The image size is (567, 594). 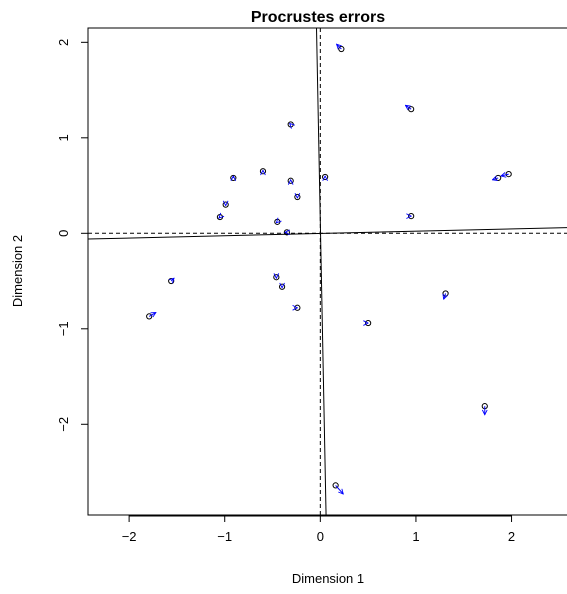 What do you see at coordinates (318, 17) in the screenshot?
I see `chart-title: Procrustes errors` at bounding box center [318, 17].